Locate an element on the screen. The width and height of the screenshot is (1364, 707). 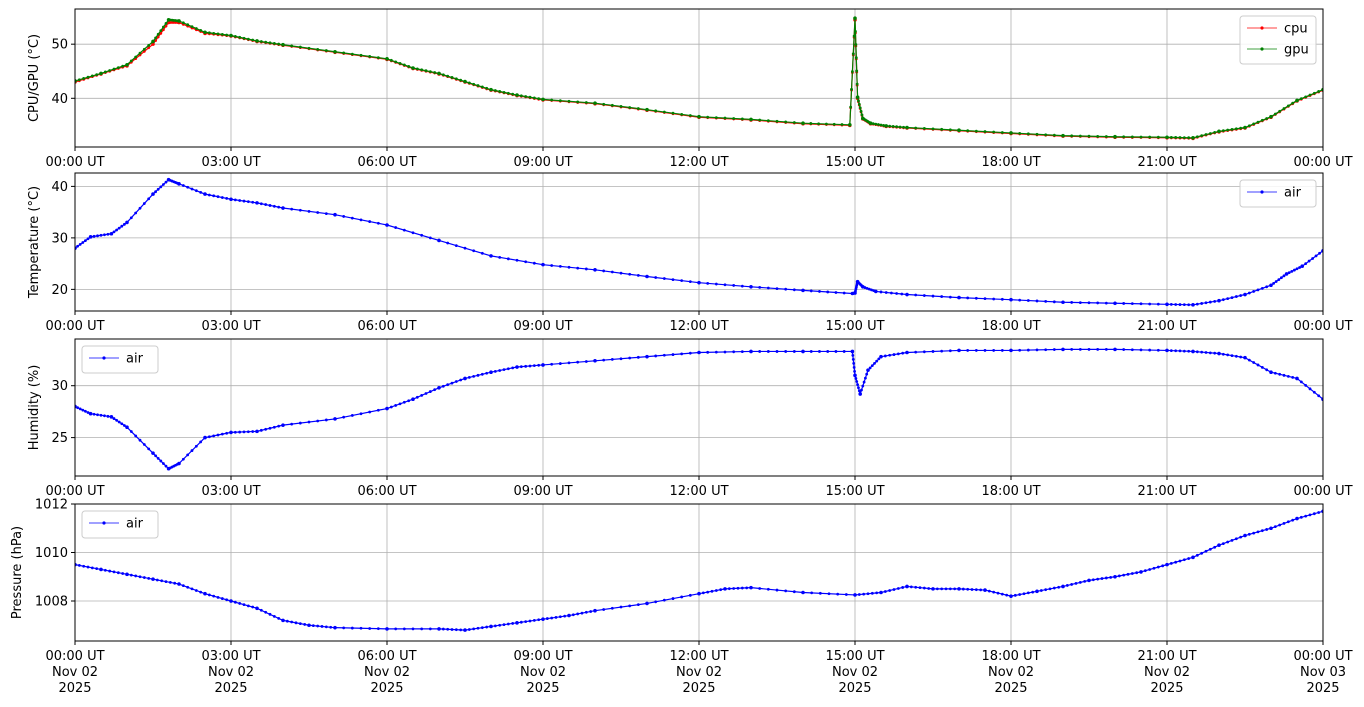
x-tick-label: 12:00 UT Nov 02 2025 is located at coordinates (698, 672).